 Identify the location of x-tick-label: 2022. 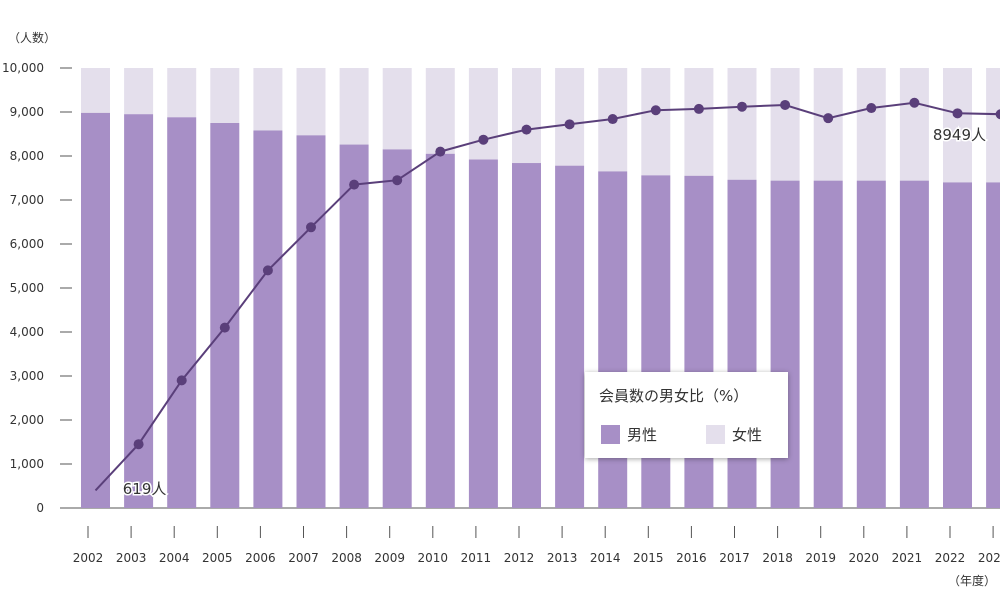
(950, 558).